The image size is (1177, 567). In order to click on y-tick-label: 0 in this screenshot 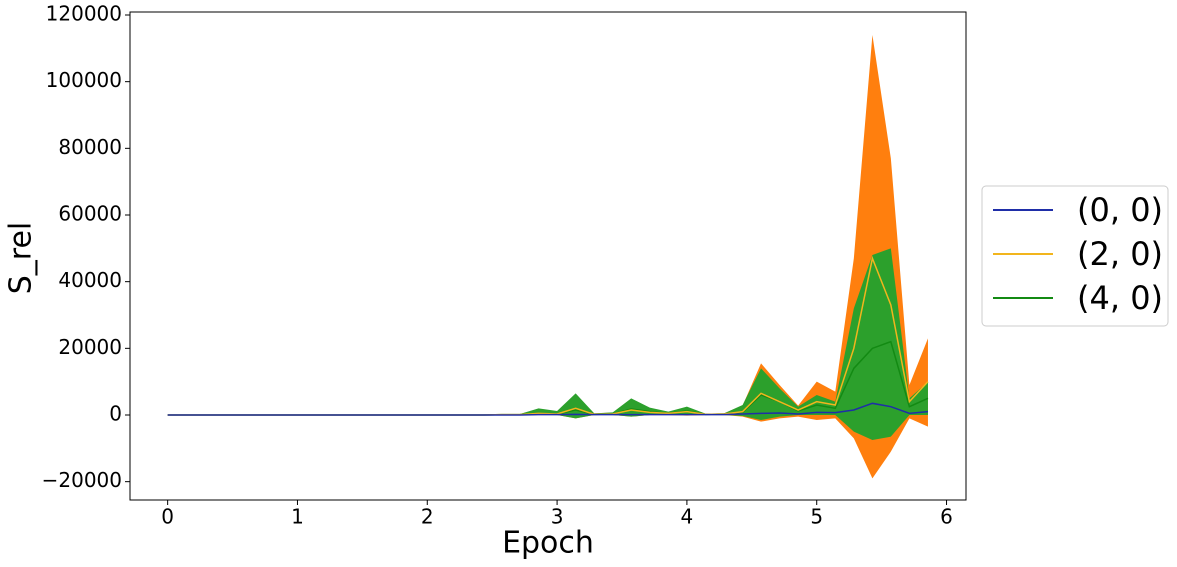, I will do `click(115, 414)`.